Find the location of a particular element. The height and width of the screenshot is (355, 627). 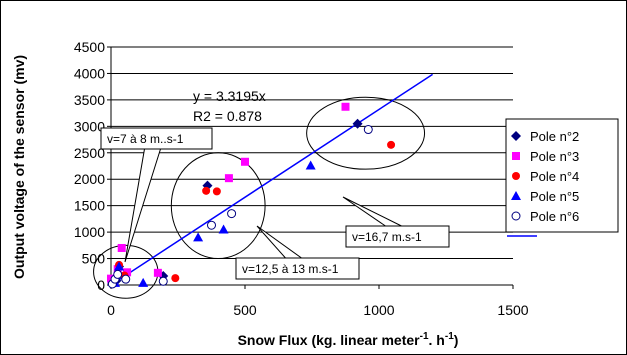

callout-label-3: v=16,7 m.s-1 is located at coordinates (387, 237).